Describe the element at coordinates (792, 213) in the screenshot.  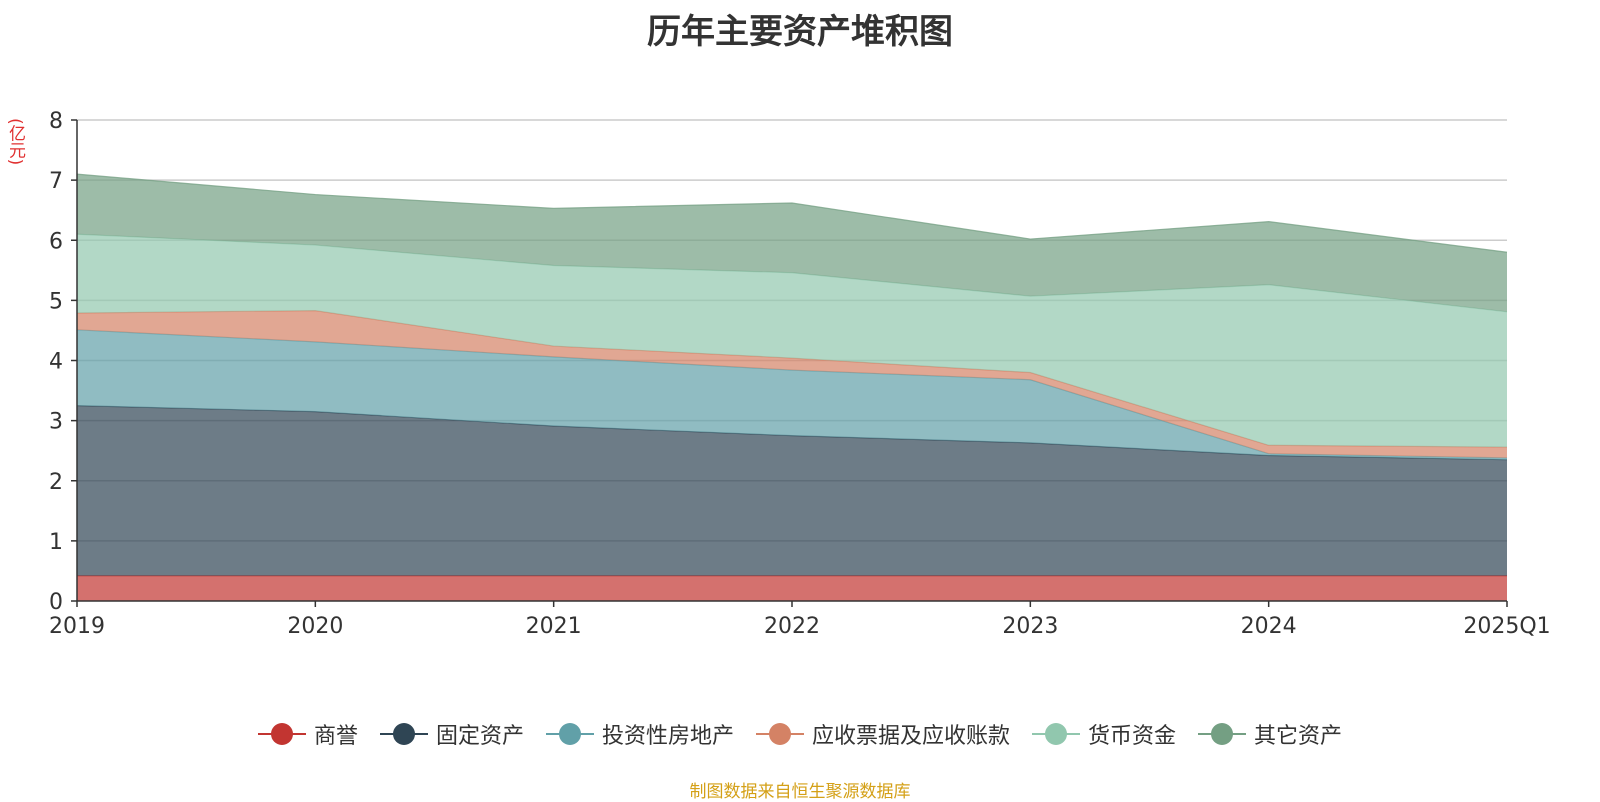
I see `line-其它资产` at that location.